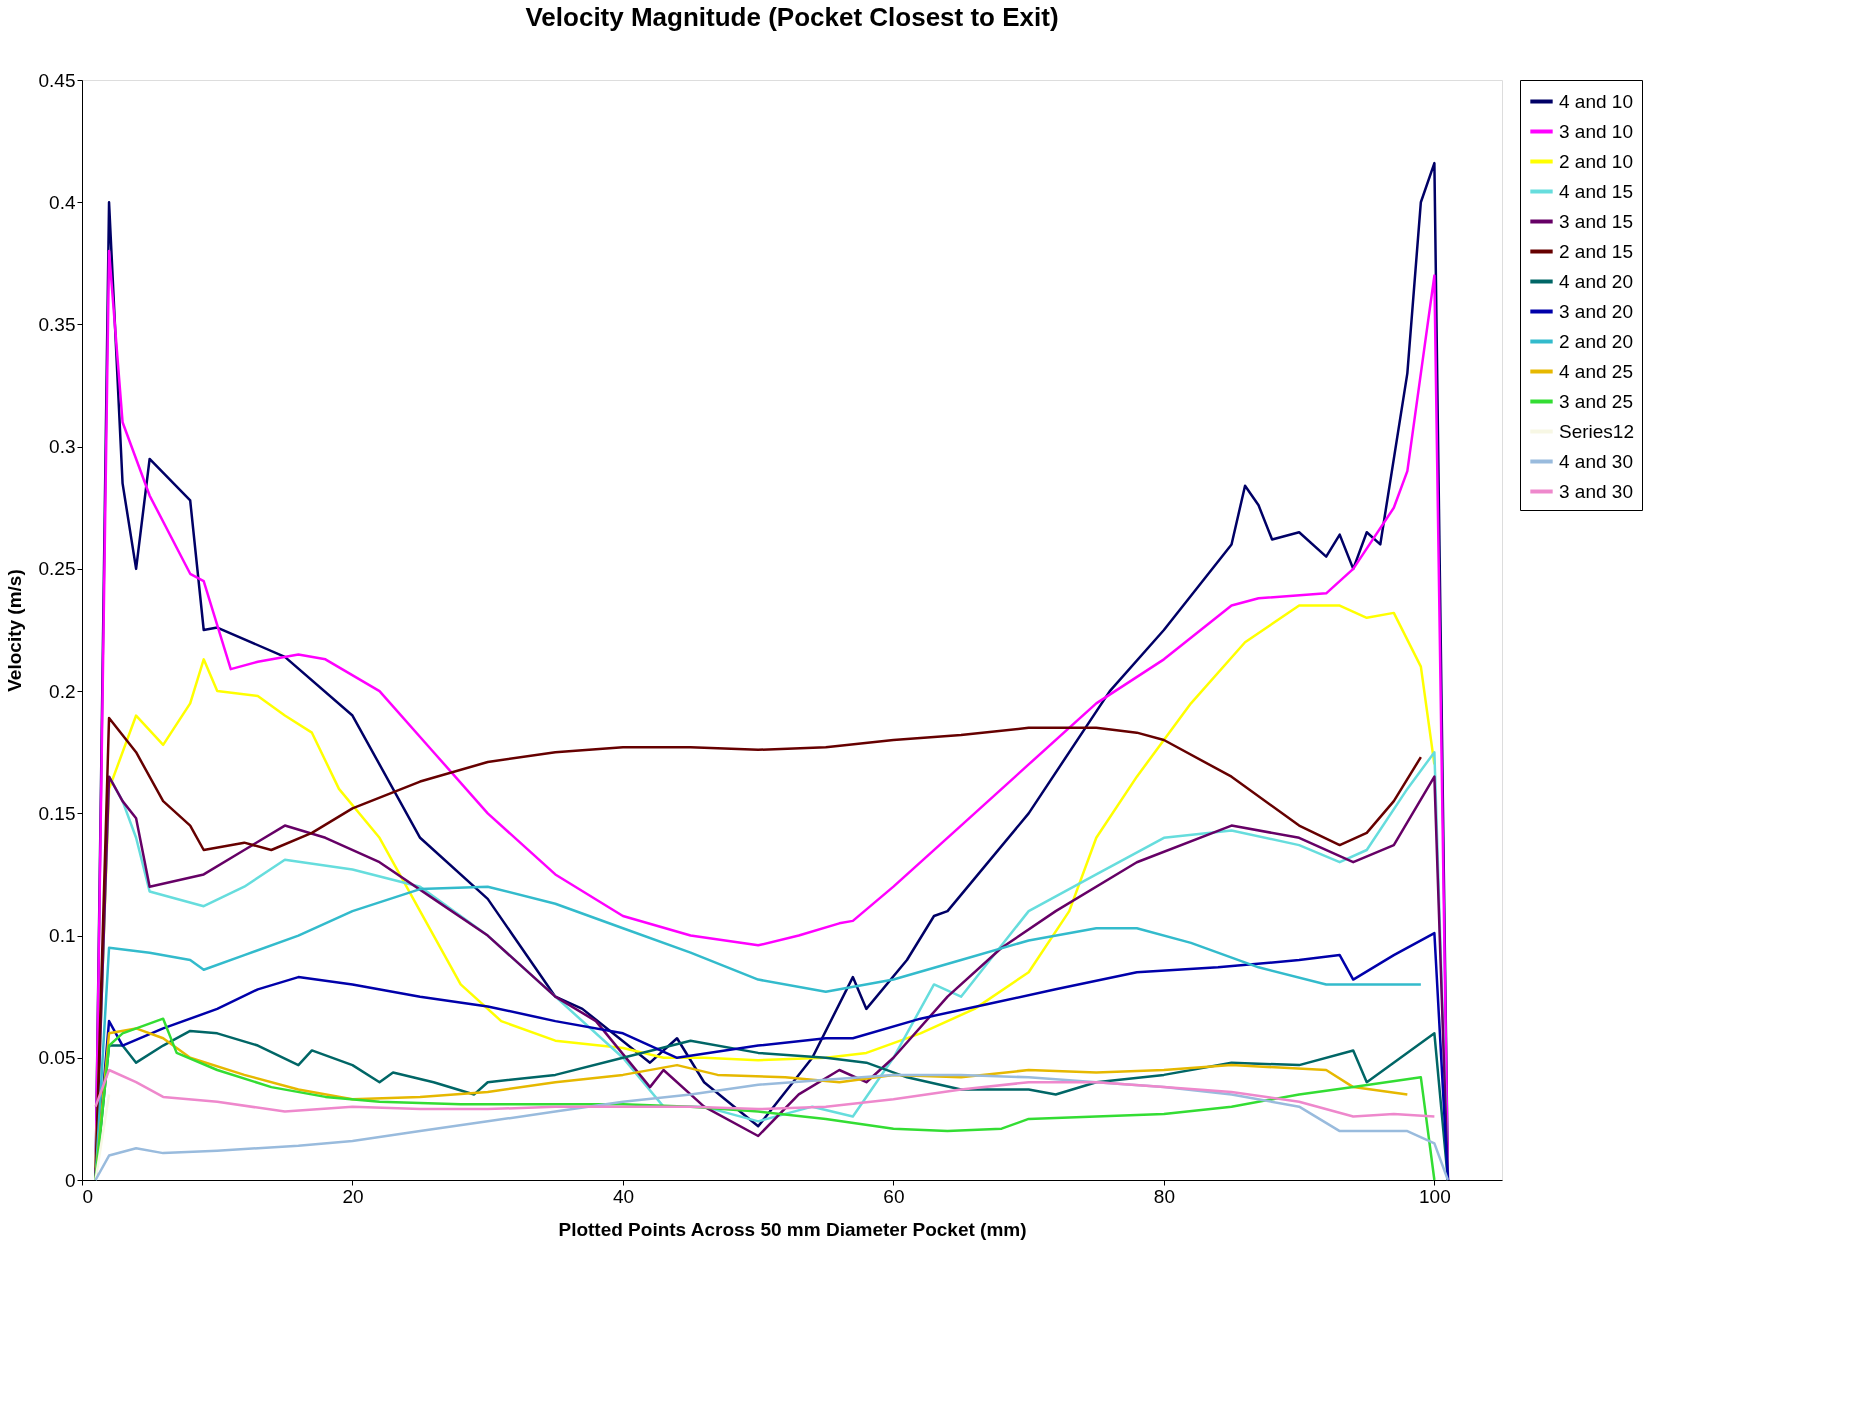 This screenshot has height=1410, width=1868. I want to click on y-tick-label: 0.3, so click(62, 447).